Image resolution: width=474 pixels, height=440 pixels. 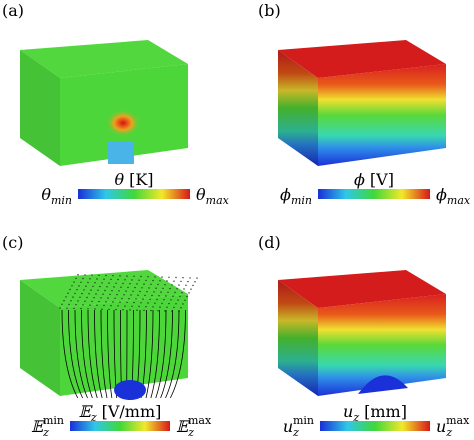 What do you see at coordinates (121, 153) in the screenshot?
I see `heater` at bounding box center [121, 153].